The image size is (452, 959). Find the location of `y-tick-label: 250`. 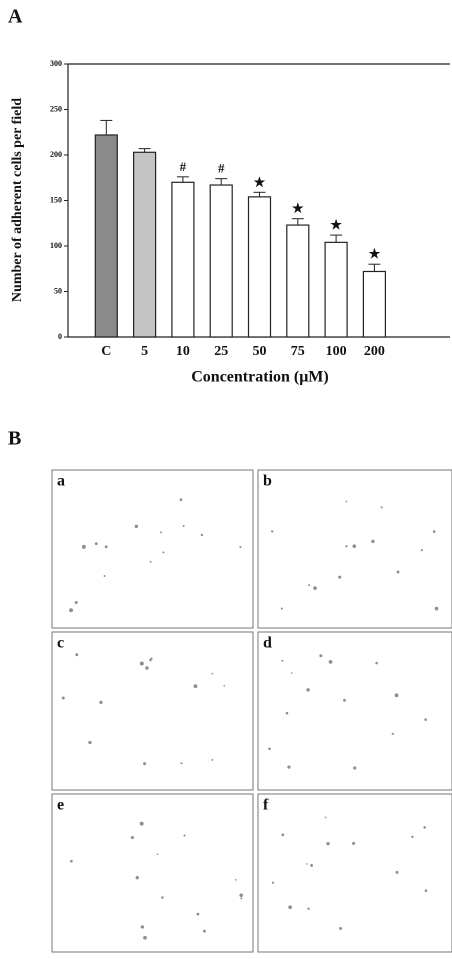

y-tick-label: 250 is located at coordinates (56, 108).